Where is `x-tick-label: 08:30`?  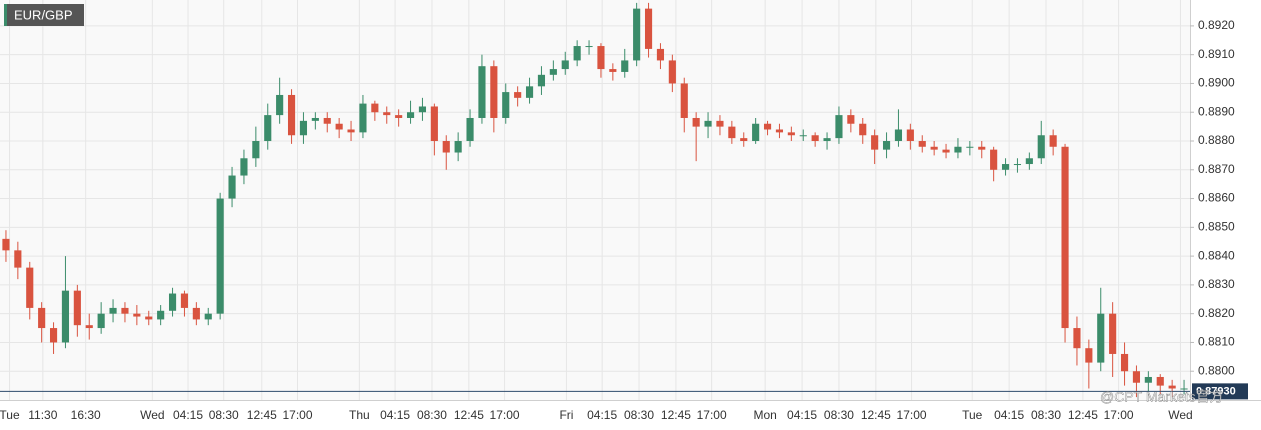 x-tick-label: 08:30 is located at coordinates (1046, 415).